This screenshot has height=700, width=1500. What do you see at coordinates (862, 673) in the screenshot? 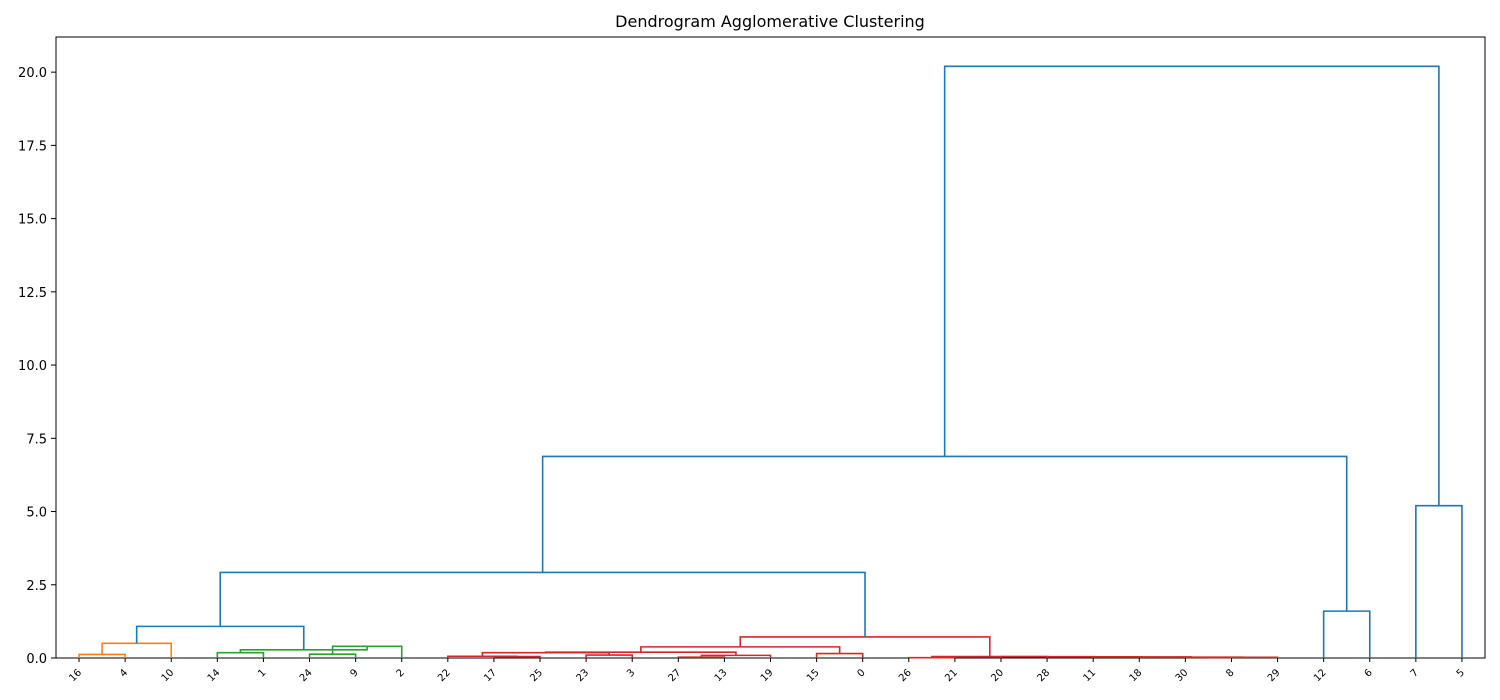
I see `leaf-label: 0` at bounding box center [862, 673].